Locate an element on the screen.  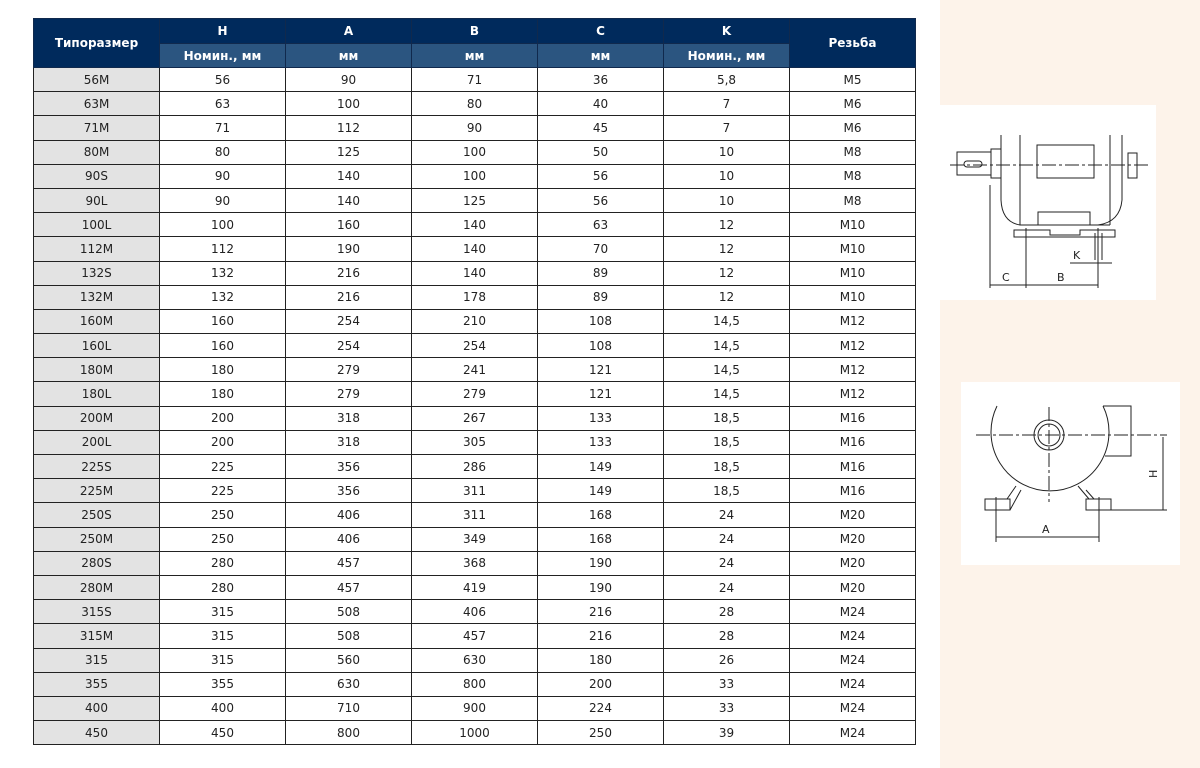
table-row: 160M 160 254 210 108 14,5 M12 is located at coordinates (474, 321).